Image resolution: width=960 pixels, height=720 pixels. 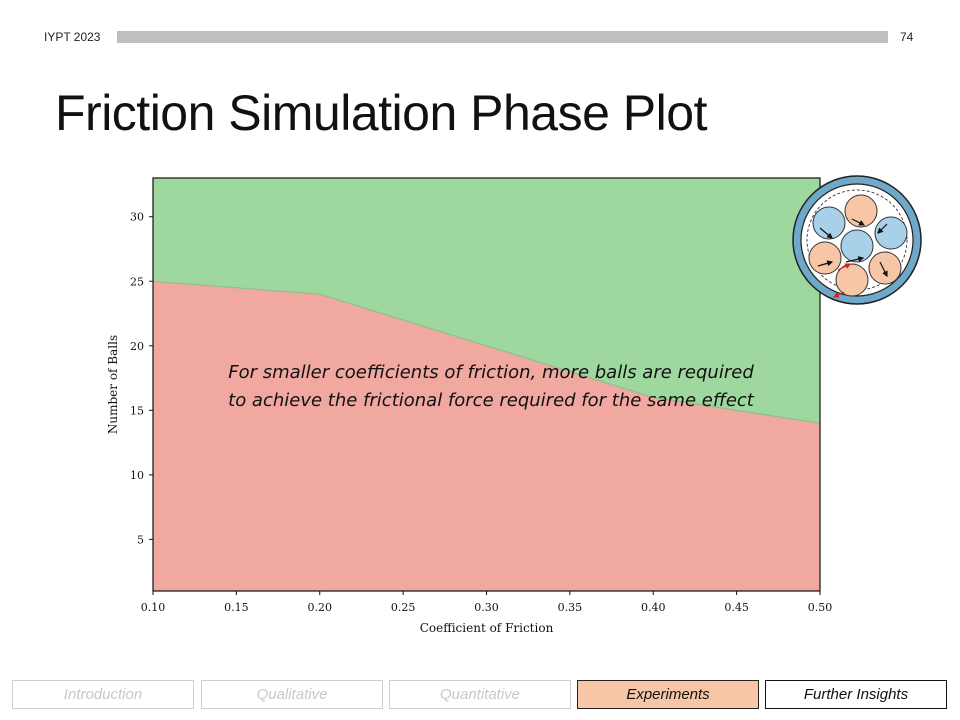 What do you see at coordinates (137, 217) in the screenshot?
I see `y-tick-label: 30` at bounding box center [137, 217].